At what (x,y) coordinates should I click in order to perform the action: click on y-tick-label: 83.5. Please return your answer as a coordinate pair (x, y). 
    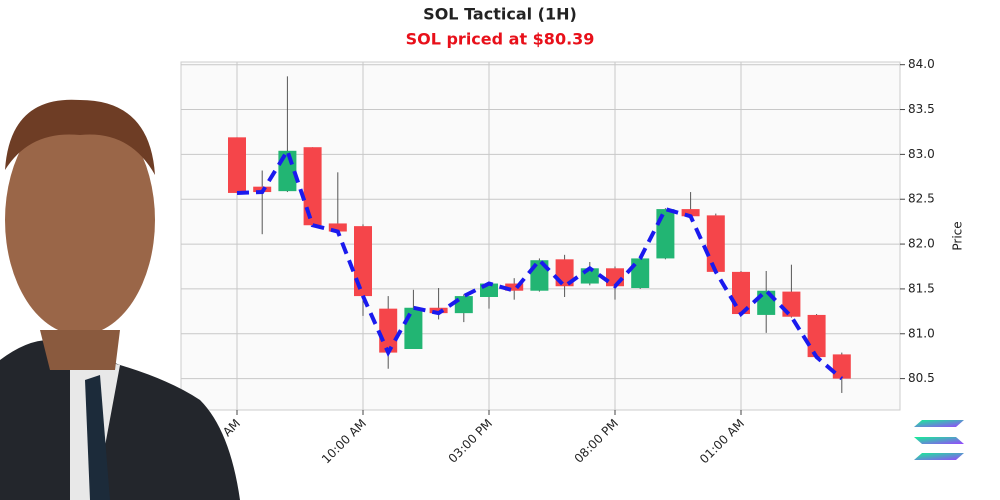
    Looking at the image, I should click on (921, 109).